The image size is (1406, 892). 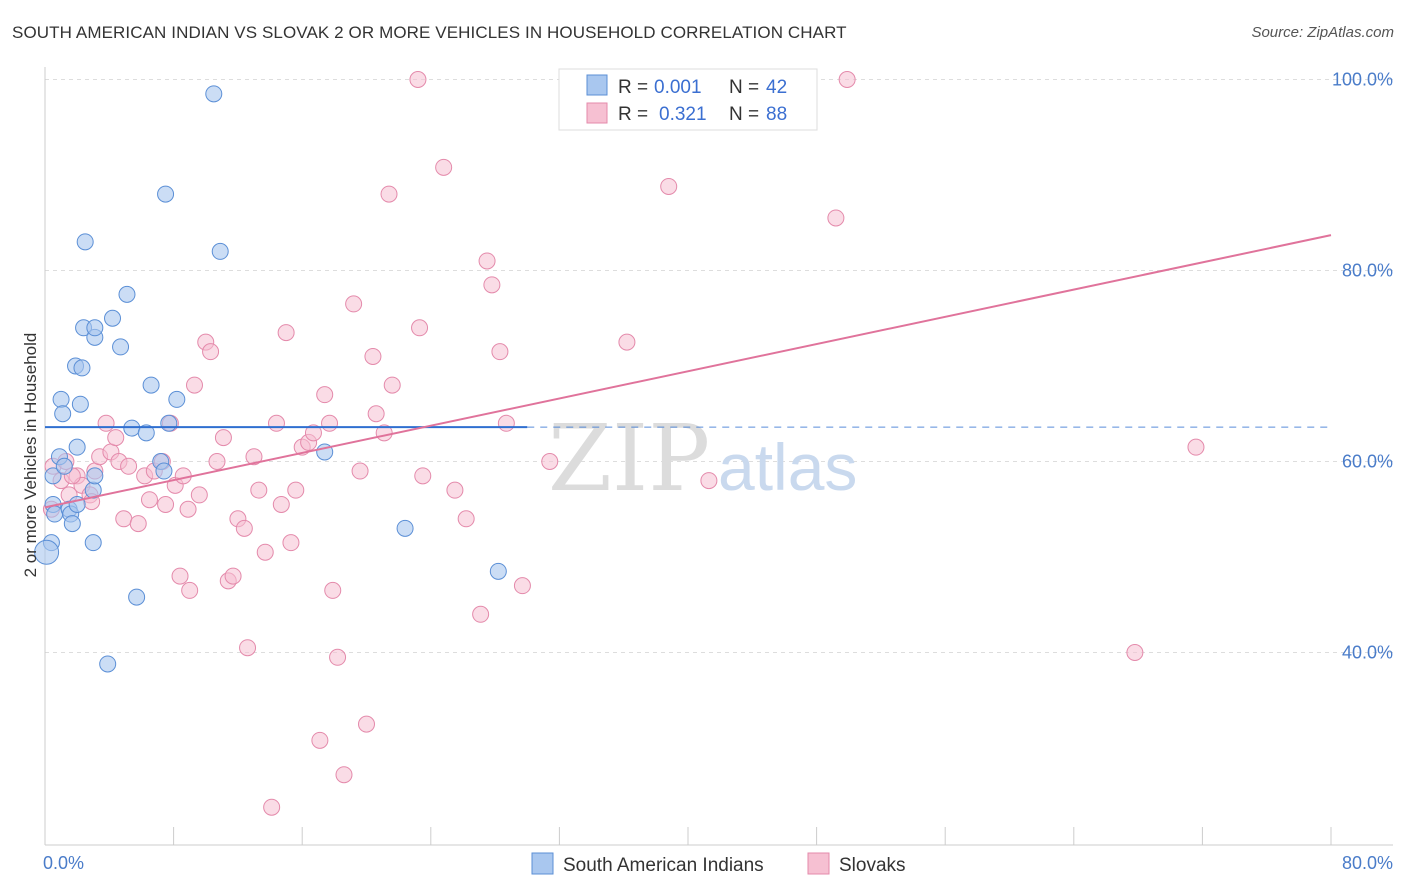 What do you see at coordinates (818, 863) in the screenshot?
I see `bottom-legend-swatch-pink` at bounding box center [818, 863].